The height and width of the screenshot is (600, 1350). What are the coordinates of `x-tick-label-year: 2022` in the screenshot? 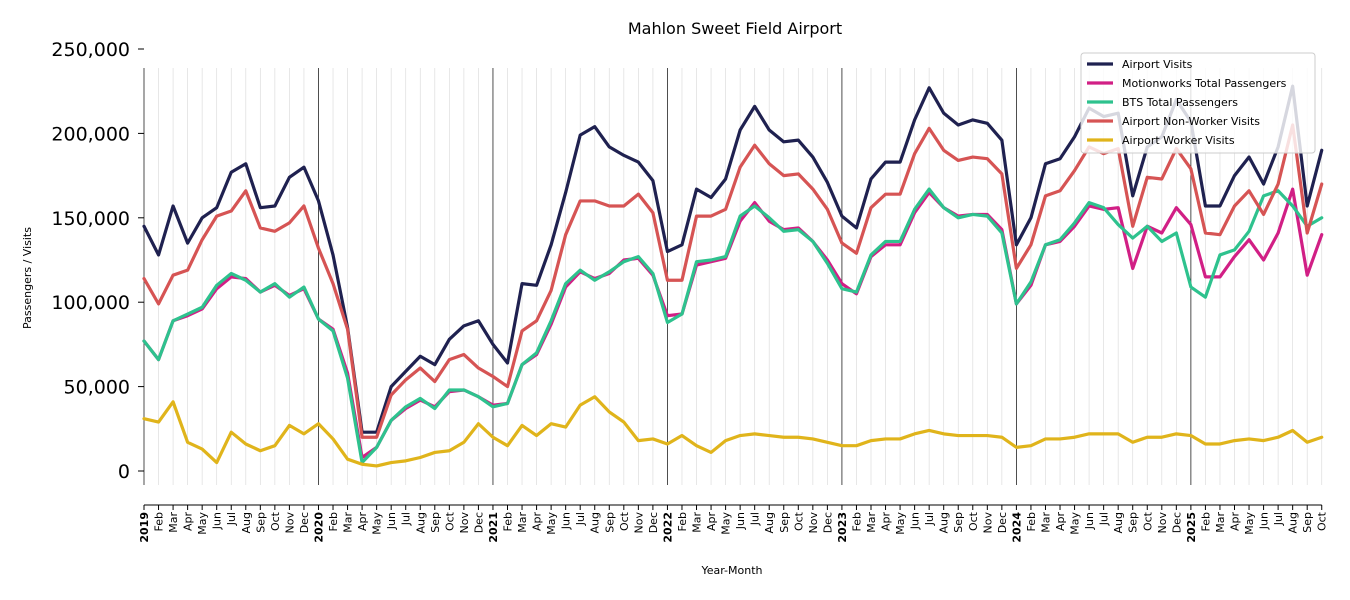 It's located at (667, 527).